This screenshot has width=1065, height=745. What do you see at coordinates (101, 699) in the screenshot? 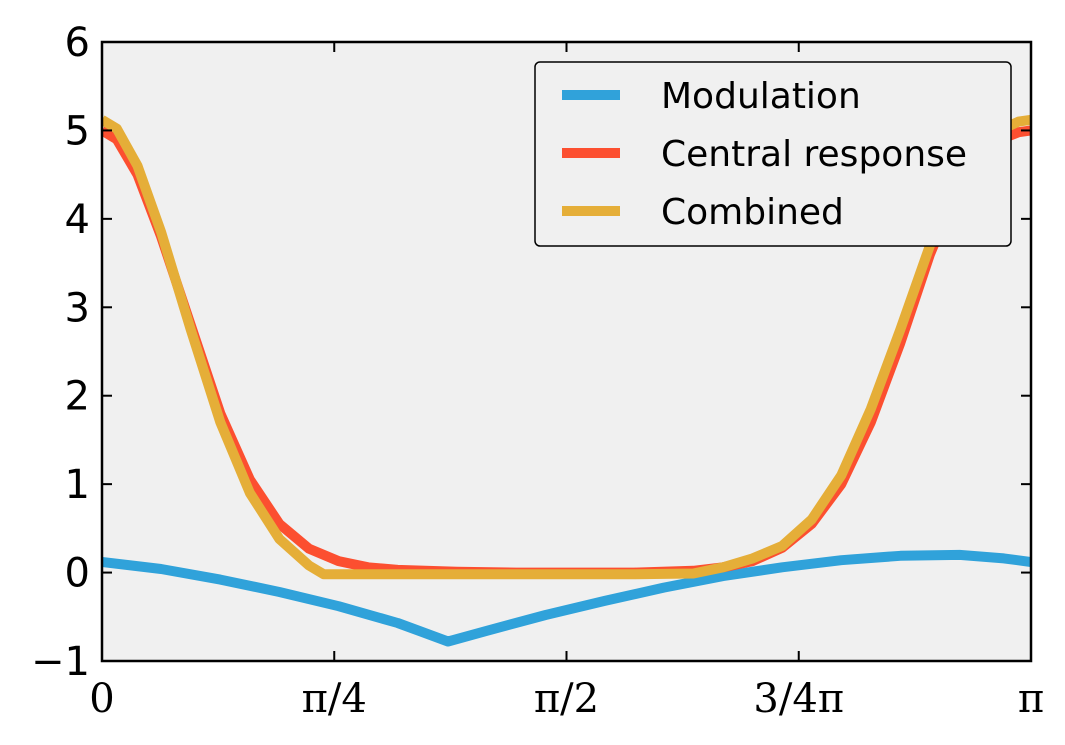
I see `x-tick-label: 0` at bounding box center [101, 699].